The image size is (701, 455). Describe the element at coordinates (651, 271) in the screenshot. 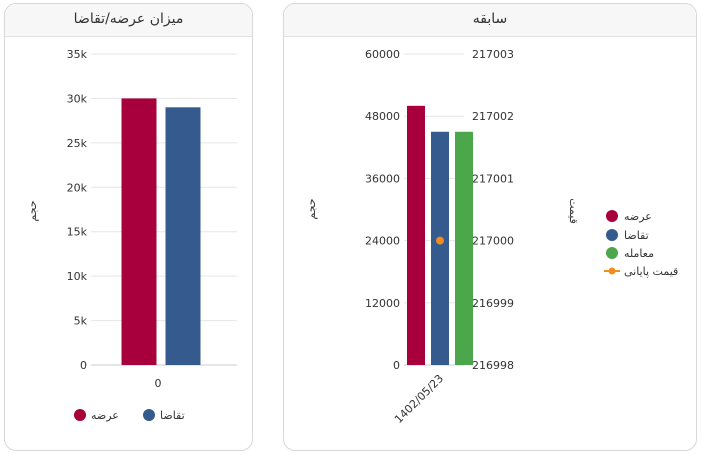

I see `legend-label: قیمت پایانی` at that location.